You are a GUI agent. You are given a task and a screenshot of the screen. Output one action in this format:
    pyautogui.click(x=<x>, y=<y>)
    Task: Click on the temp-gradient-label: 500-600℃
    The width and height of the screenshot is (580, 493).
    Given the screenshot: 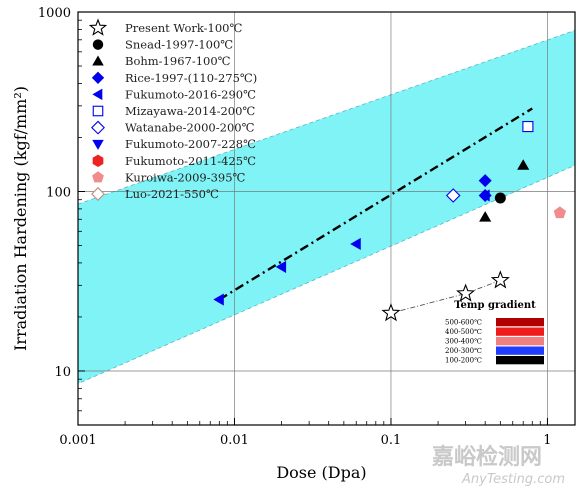 What is the action you would take?
    pyautogui.click(x=463, y=323)
    